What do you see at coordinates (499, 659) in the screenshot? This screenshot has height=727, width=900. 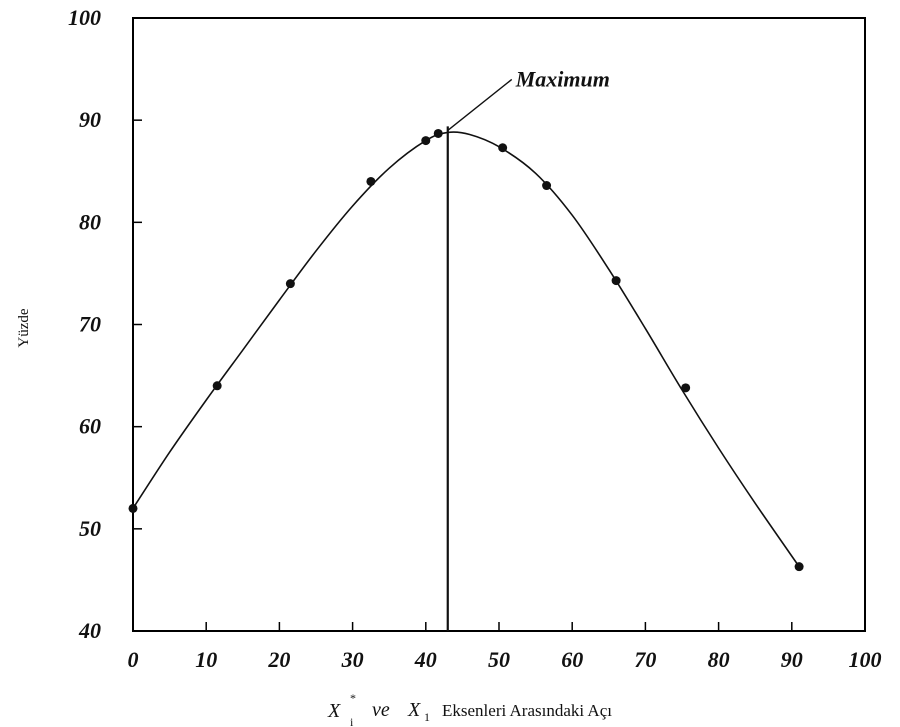 I see `x-tick-label: 50` at bounding box center [499, 659].